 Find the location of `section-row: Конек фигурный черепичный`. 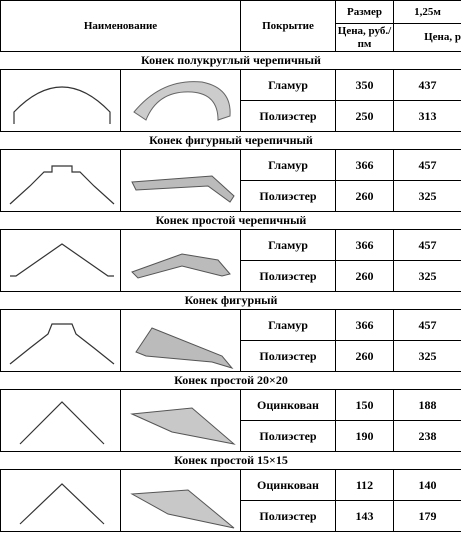

section-row: Конек фигурный черепичный is located at coordinates (230, 140).